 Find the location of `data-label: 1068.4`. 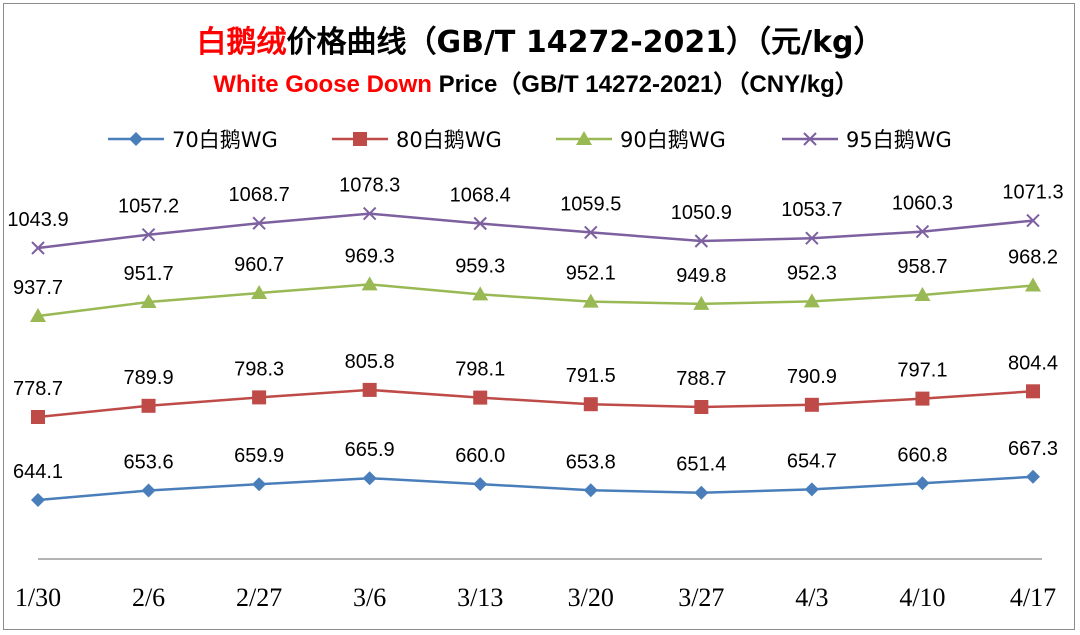

data-label: 1068.4 is located at coordinates (480, 196).